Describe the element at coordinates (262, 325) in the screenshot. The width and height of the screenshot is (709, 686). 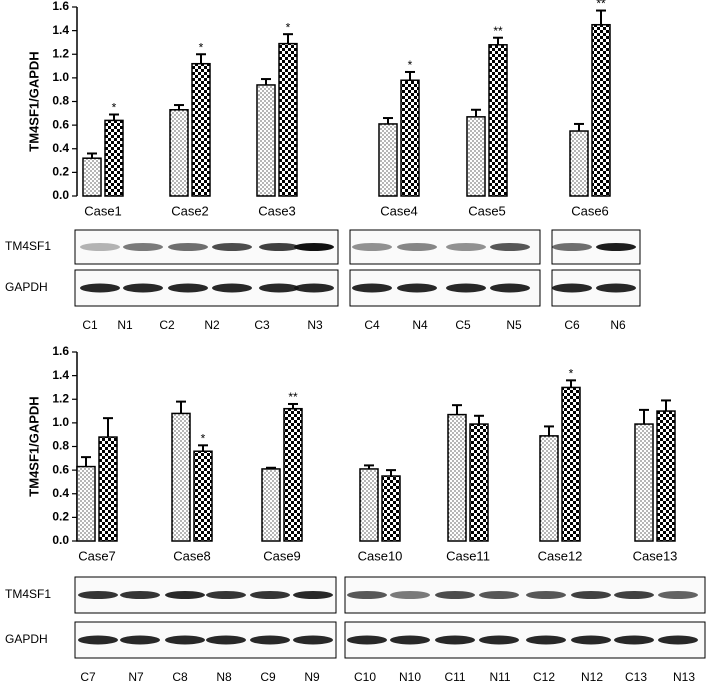
I see `lane-label: C3` at that location.